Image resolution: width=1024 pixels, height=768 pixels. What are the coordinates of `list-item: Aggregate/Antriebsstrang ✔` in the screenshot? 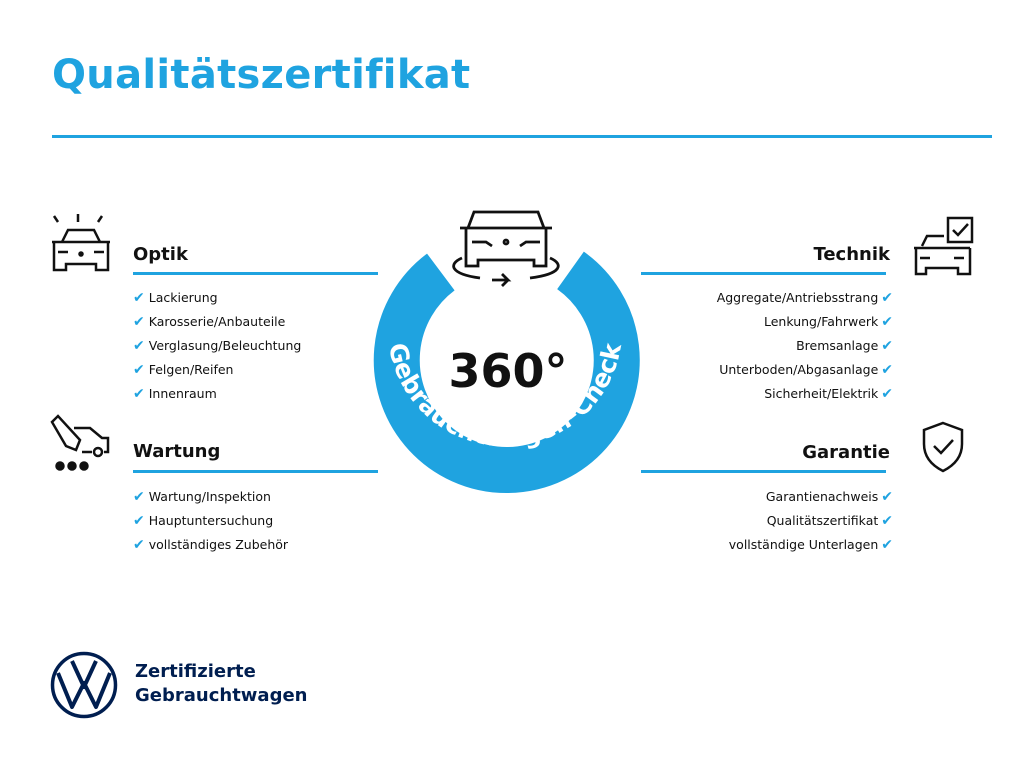 It's located at (804, 298).